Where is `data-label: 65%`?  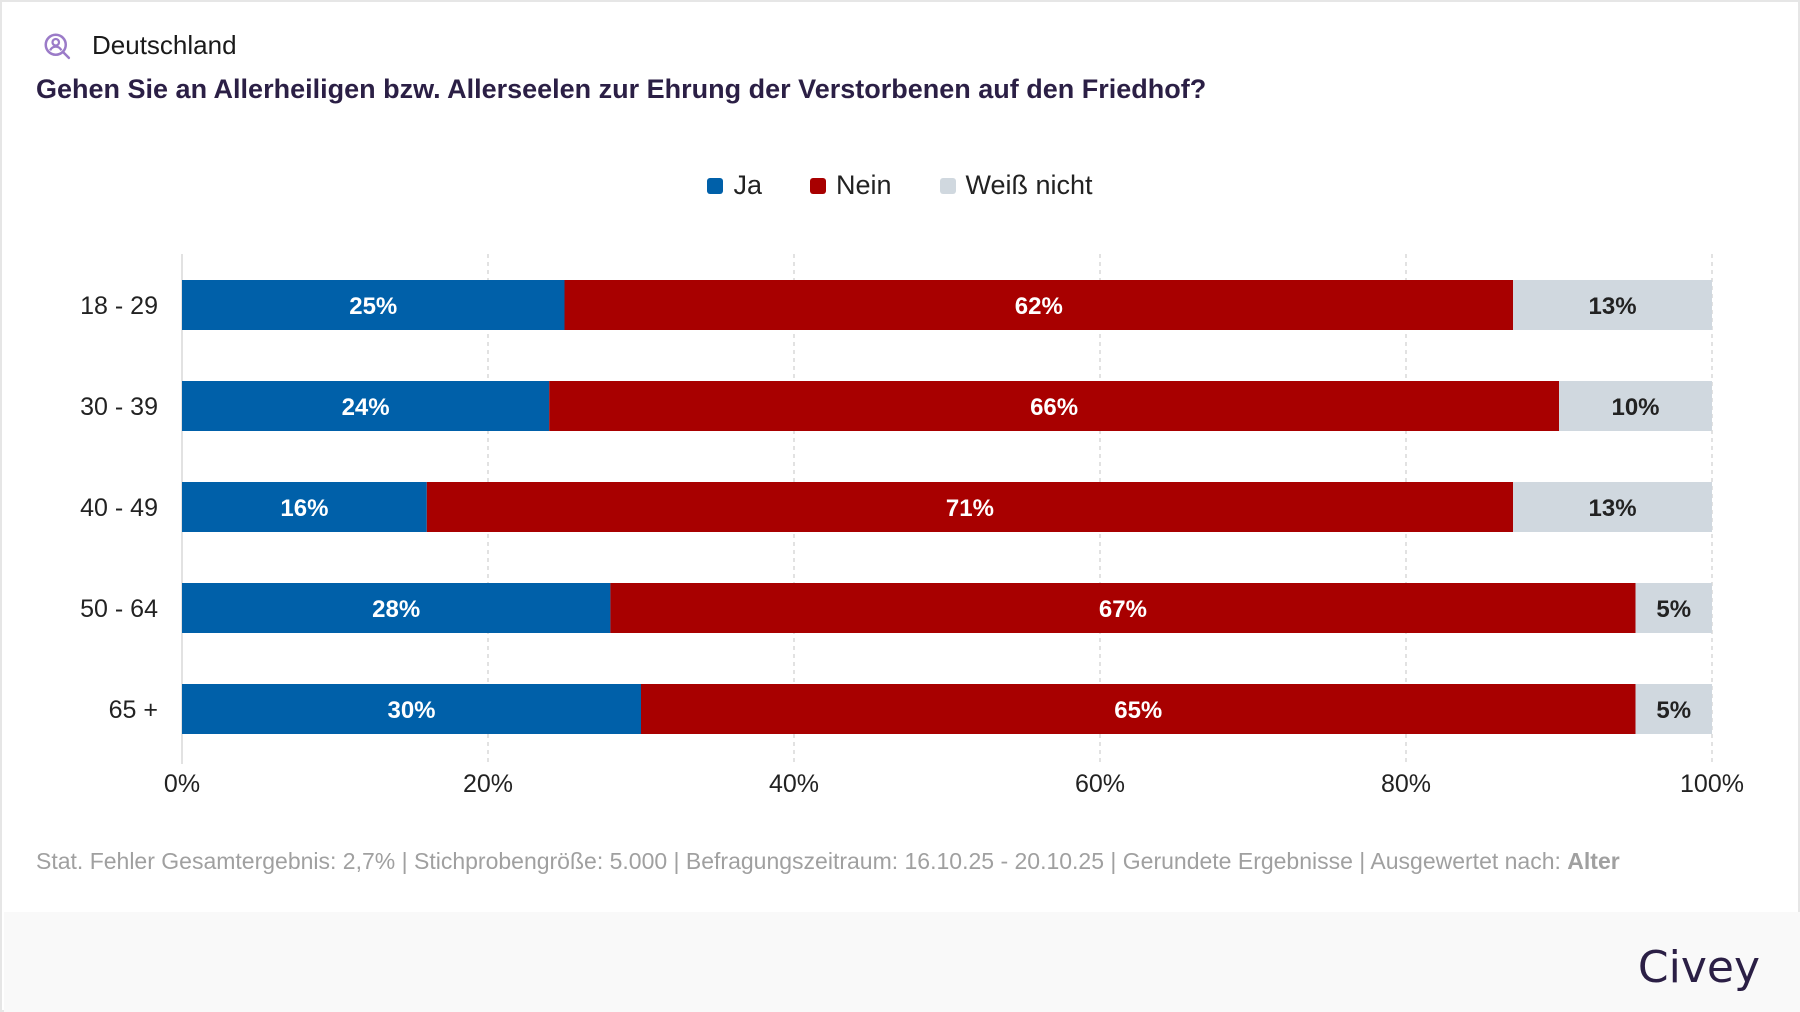
data-label: 65% is located at coordinates (1138, 710).